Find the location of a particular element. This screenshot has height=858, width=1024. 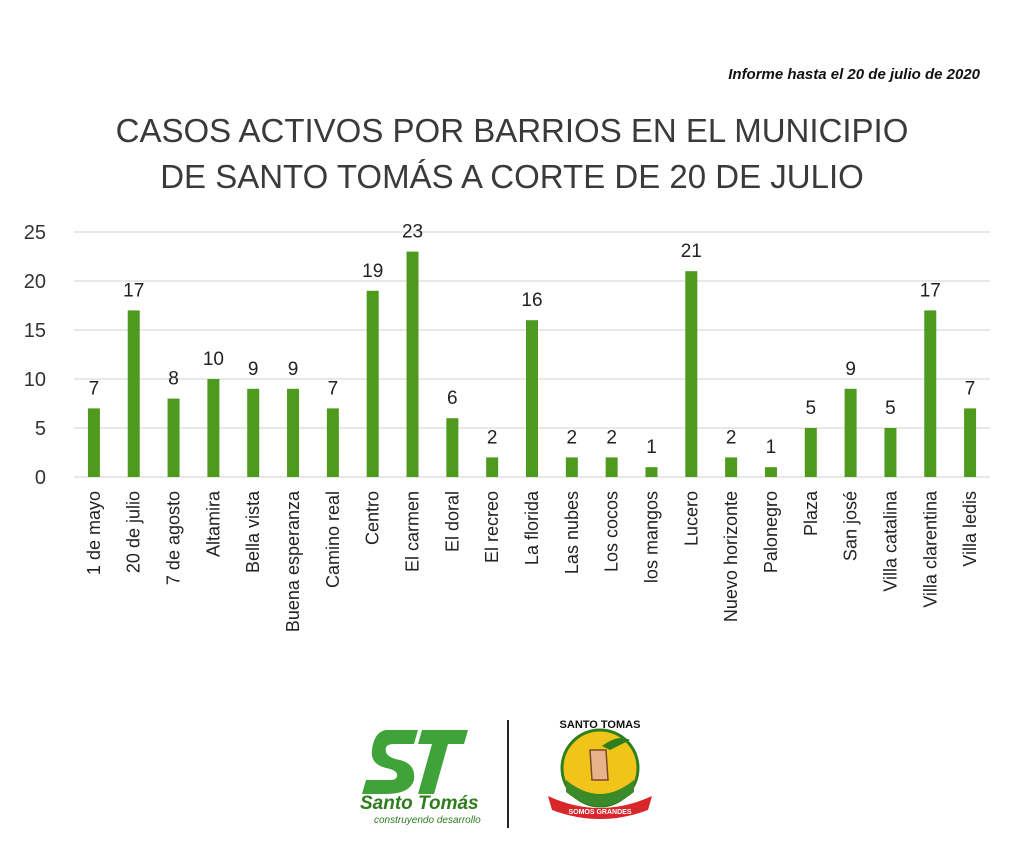

bar-villa-ledis is located at coordinates (970, 442).